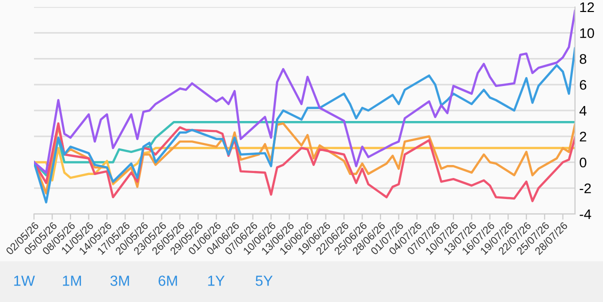 The width and height of the screenshot is (603, 302). What do you see at coordinates (583, 163) in the screenshot?
I see `y-tick-label: 0` at bounding box center [583, 163].